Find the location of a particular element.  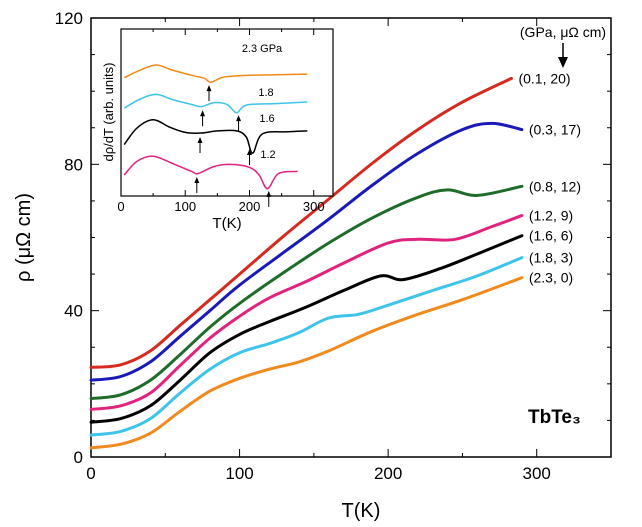

inset-x-tick-label: 0 is located at coordinates (120, 206).